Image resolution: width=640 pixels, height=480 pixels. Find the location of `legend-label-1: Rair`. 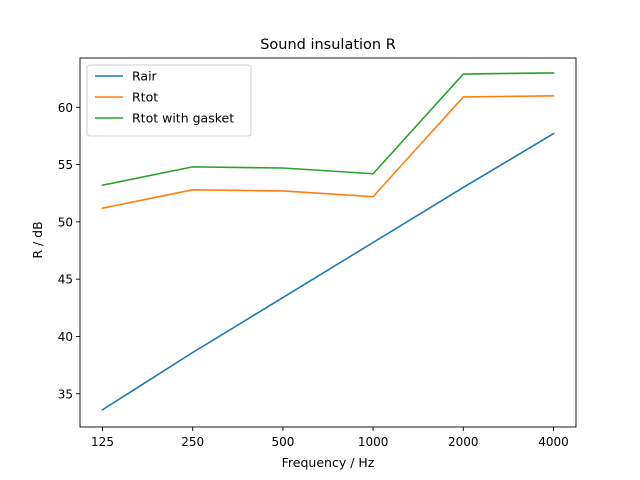

legend-label-1: Rair is located at coordinates (145, 76).